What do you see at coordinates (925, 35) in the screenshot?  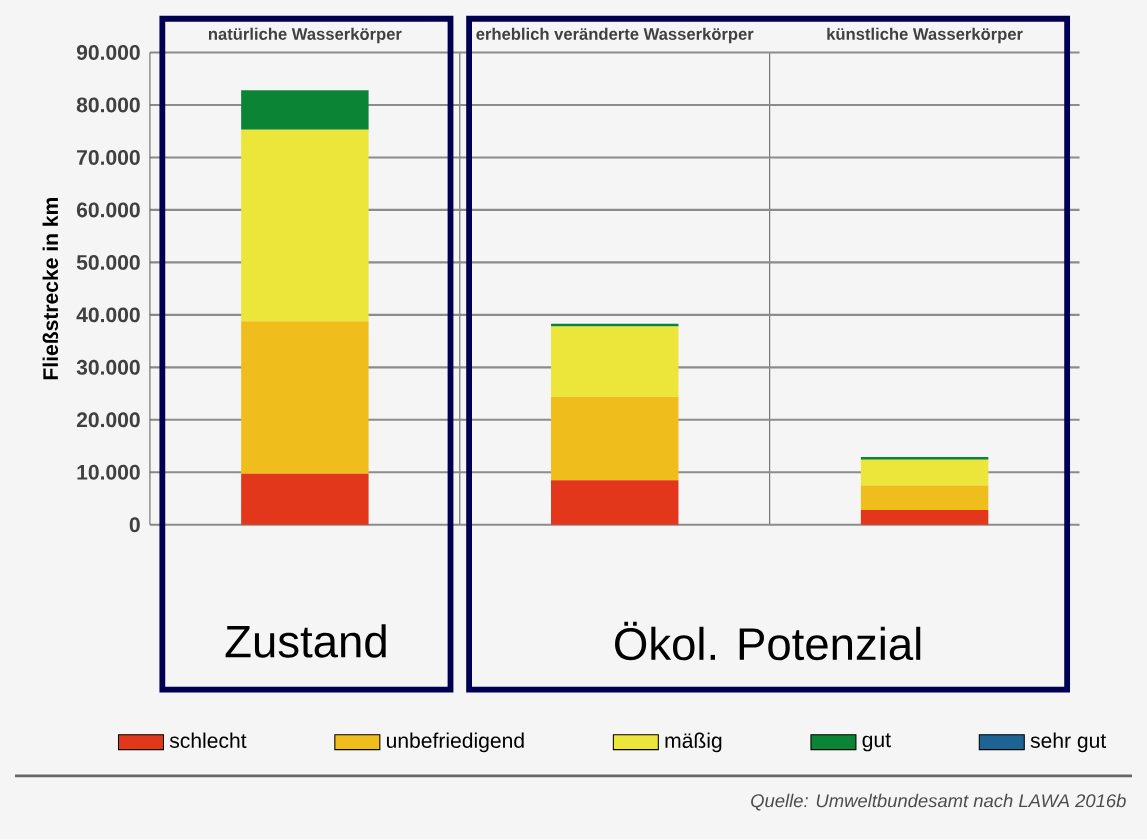 I see `x-tick-label: künstliche Wasserkörper` at bounding box center [925, 35].